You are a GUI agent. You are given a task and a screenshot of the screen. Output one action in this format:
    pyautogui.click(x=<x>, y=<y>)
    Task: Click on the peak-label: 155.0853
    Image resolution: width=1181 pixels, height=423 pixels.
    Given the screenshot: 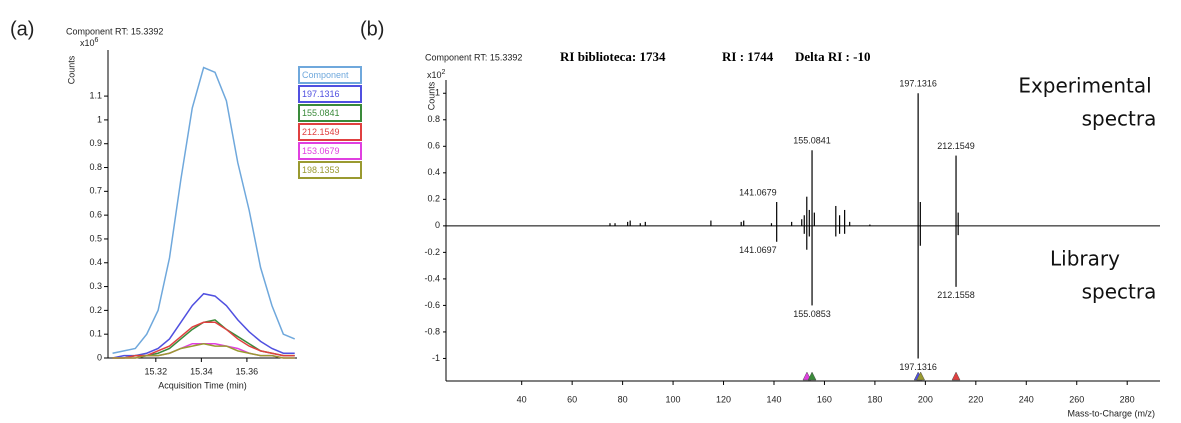 What is the action you would take?
    pyautogui.click(x=812, y=314)
    